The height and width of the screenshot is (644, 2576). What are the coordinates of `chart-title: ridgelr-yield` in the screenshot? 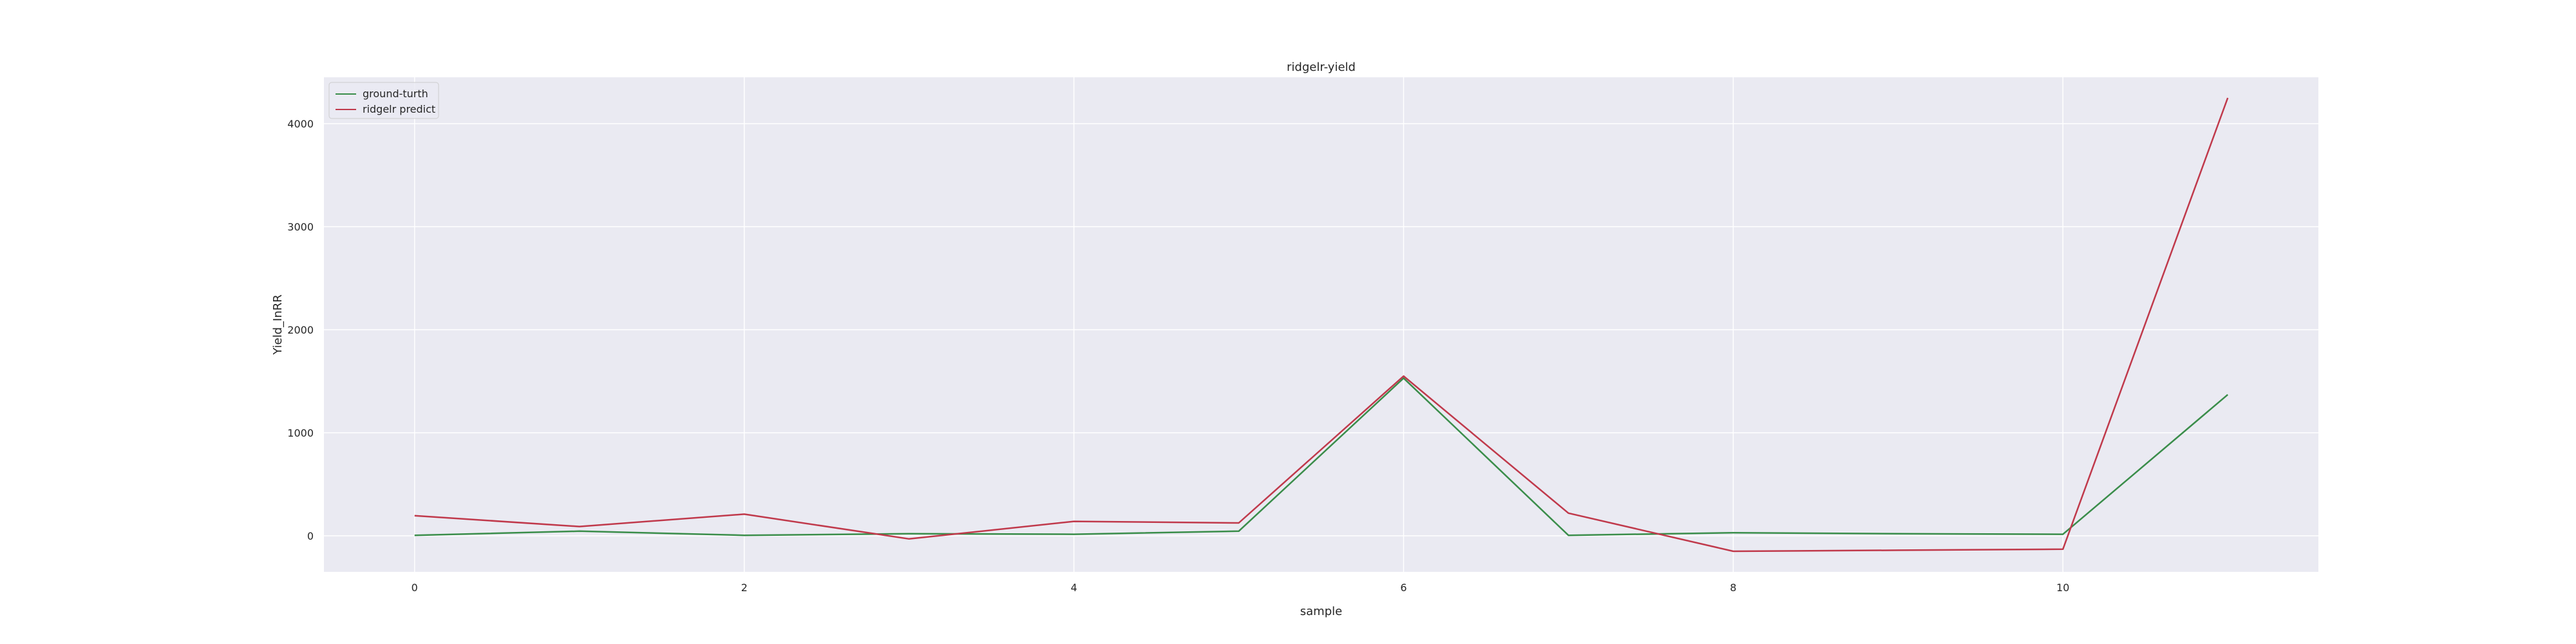 It's located at (1321, 67).